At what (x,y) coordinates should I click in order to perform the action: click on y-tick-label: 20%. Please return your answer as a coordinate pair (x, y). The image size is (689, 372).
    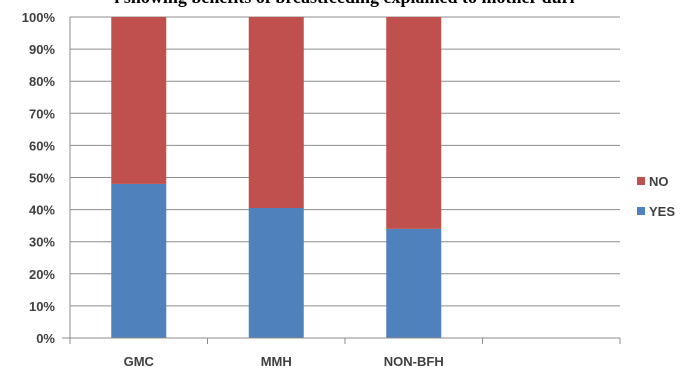
    Looking at the image, I should click on (42, 274).